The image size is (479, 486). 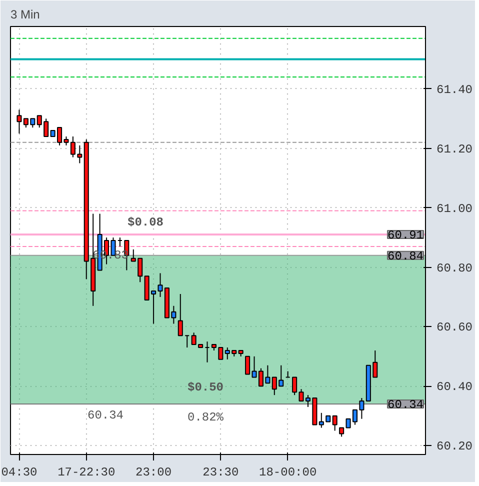 What do you see at coordinates (454, 447) in the screenshot?
I see `y-tick-label: 60.20` at bounding box center [454, 447].